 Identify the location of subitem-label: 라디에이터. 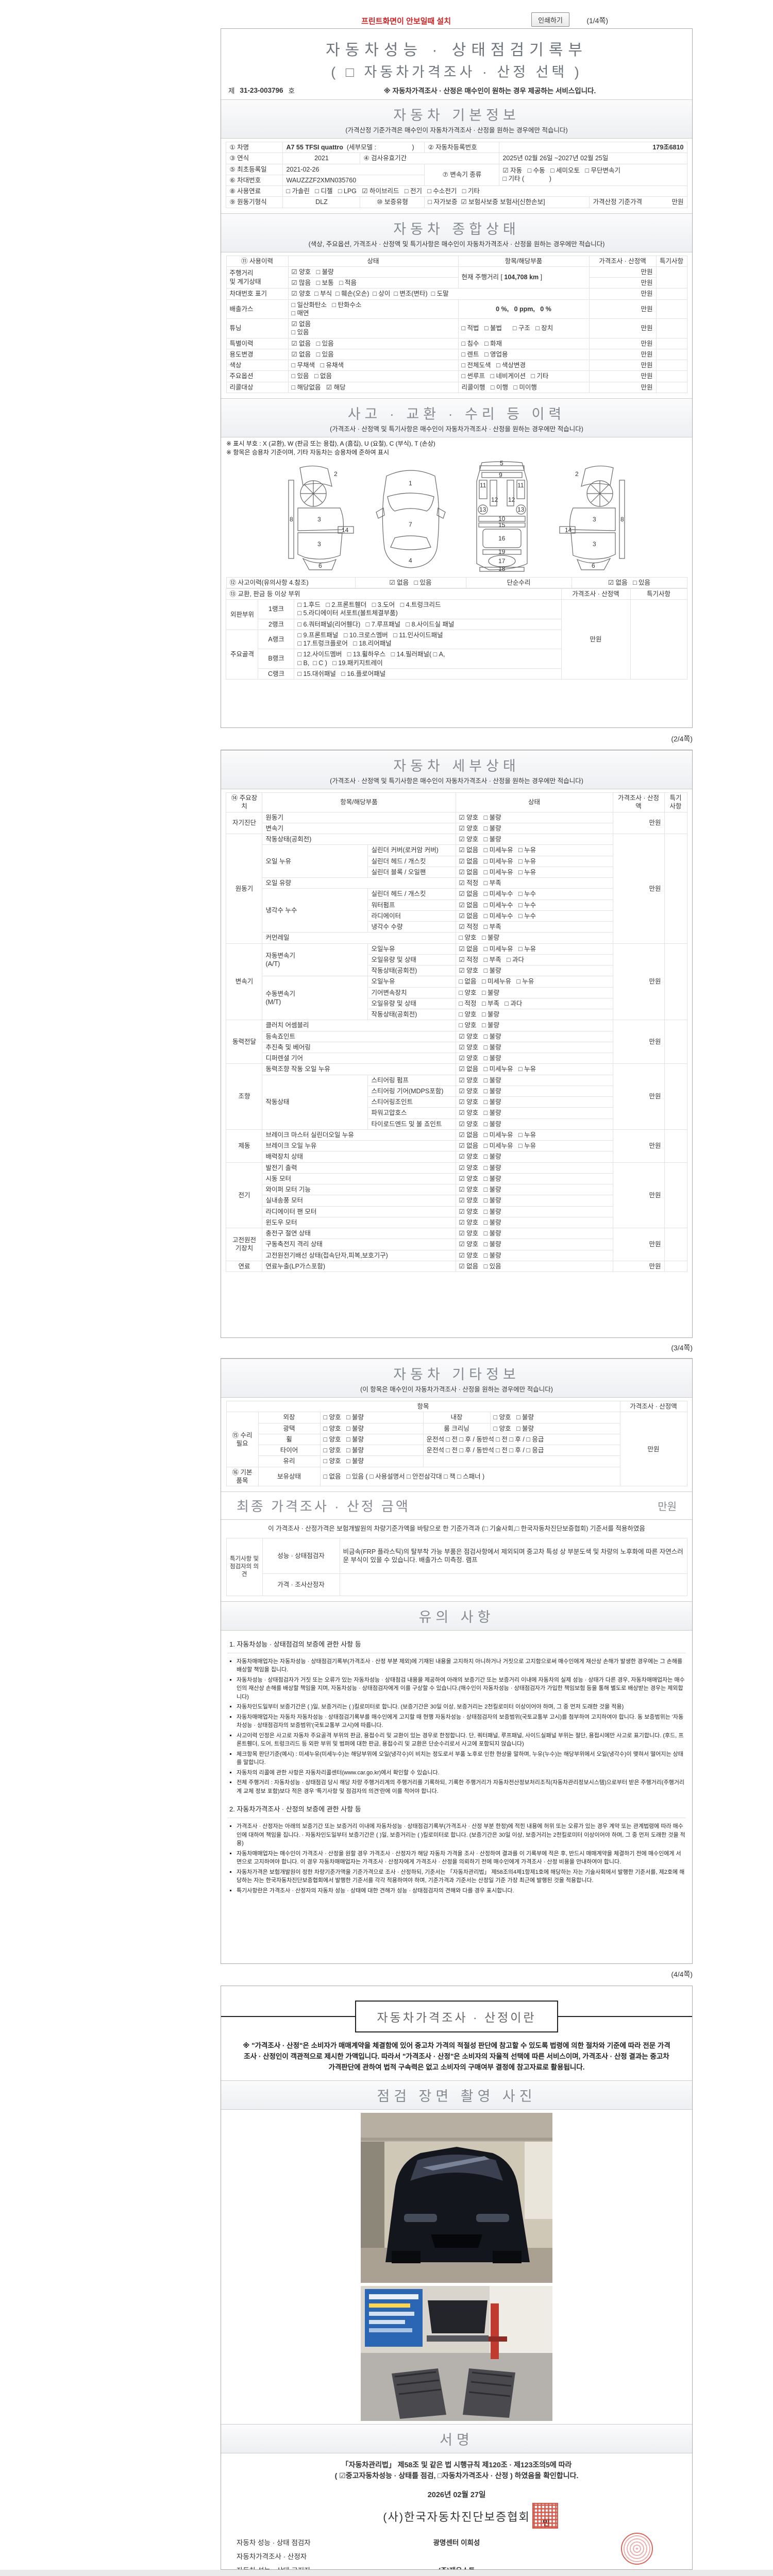
(411, 916).